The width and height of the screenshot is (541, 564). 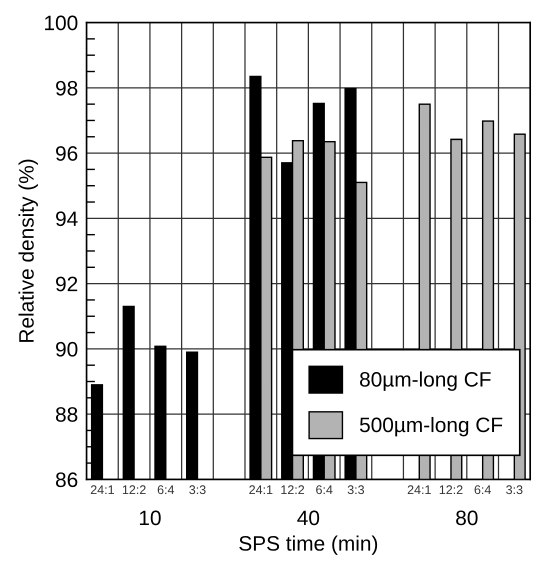 What do you see at coordinates (67, 88) in the screenshot?
I see `y-tick-label: 98` at bounding box center [67, 88].